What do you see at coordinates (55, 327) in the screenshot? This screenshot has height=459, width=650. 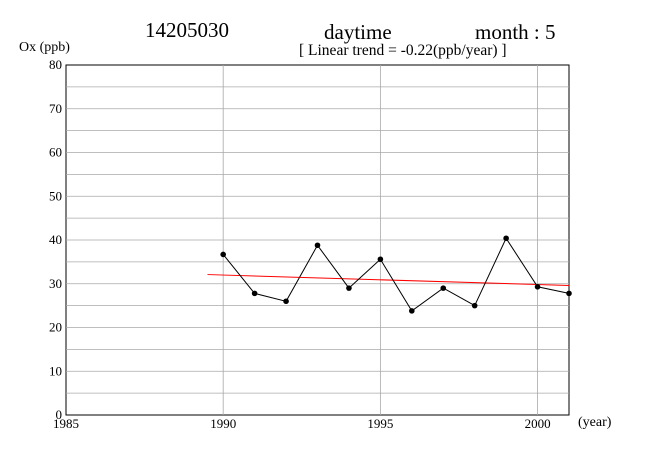 I see `y-tick-label: 20` at bounding box center [55, 327].